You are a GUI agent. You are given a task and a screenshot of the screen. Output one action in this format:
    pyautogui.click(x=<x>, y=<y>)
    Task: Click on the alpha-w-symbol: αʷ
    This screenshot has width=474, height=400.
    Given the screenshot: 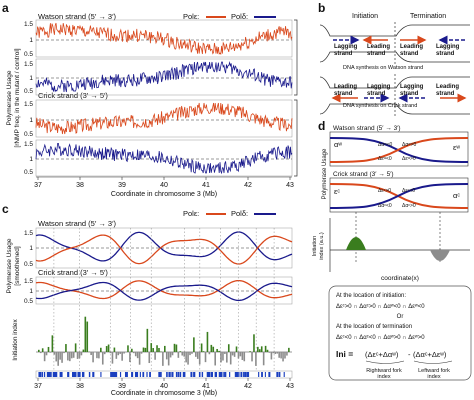 What is the action you would take?
    pyautogui.click(x=338, y=144)
    